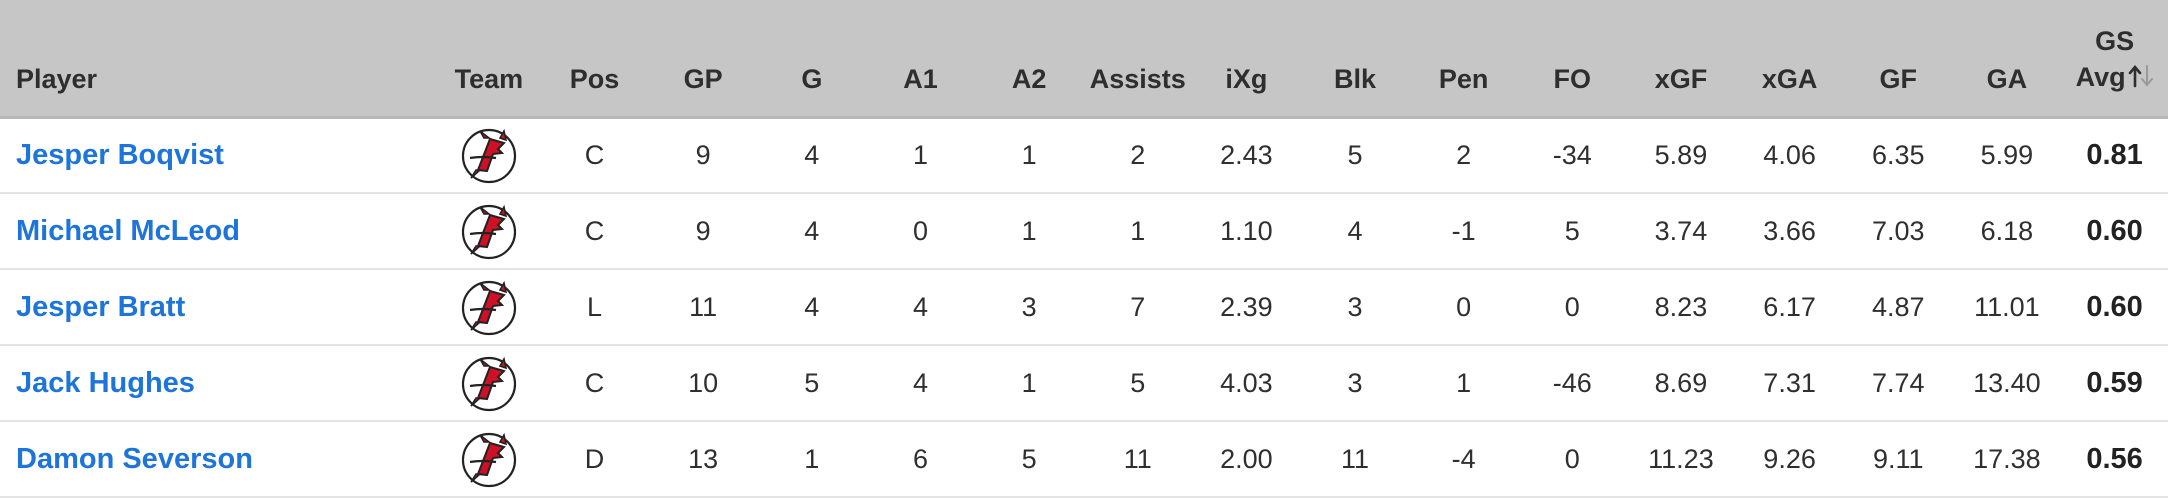  I want to click on fo-cell: -46, so click(1572, 382).